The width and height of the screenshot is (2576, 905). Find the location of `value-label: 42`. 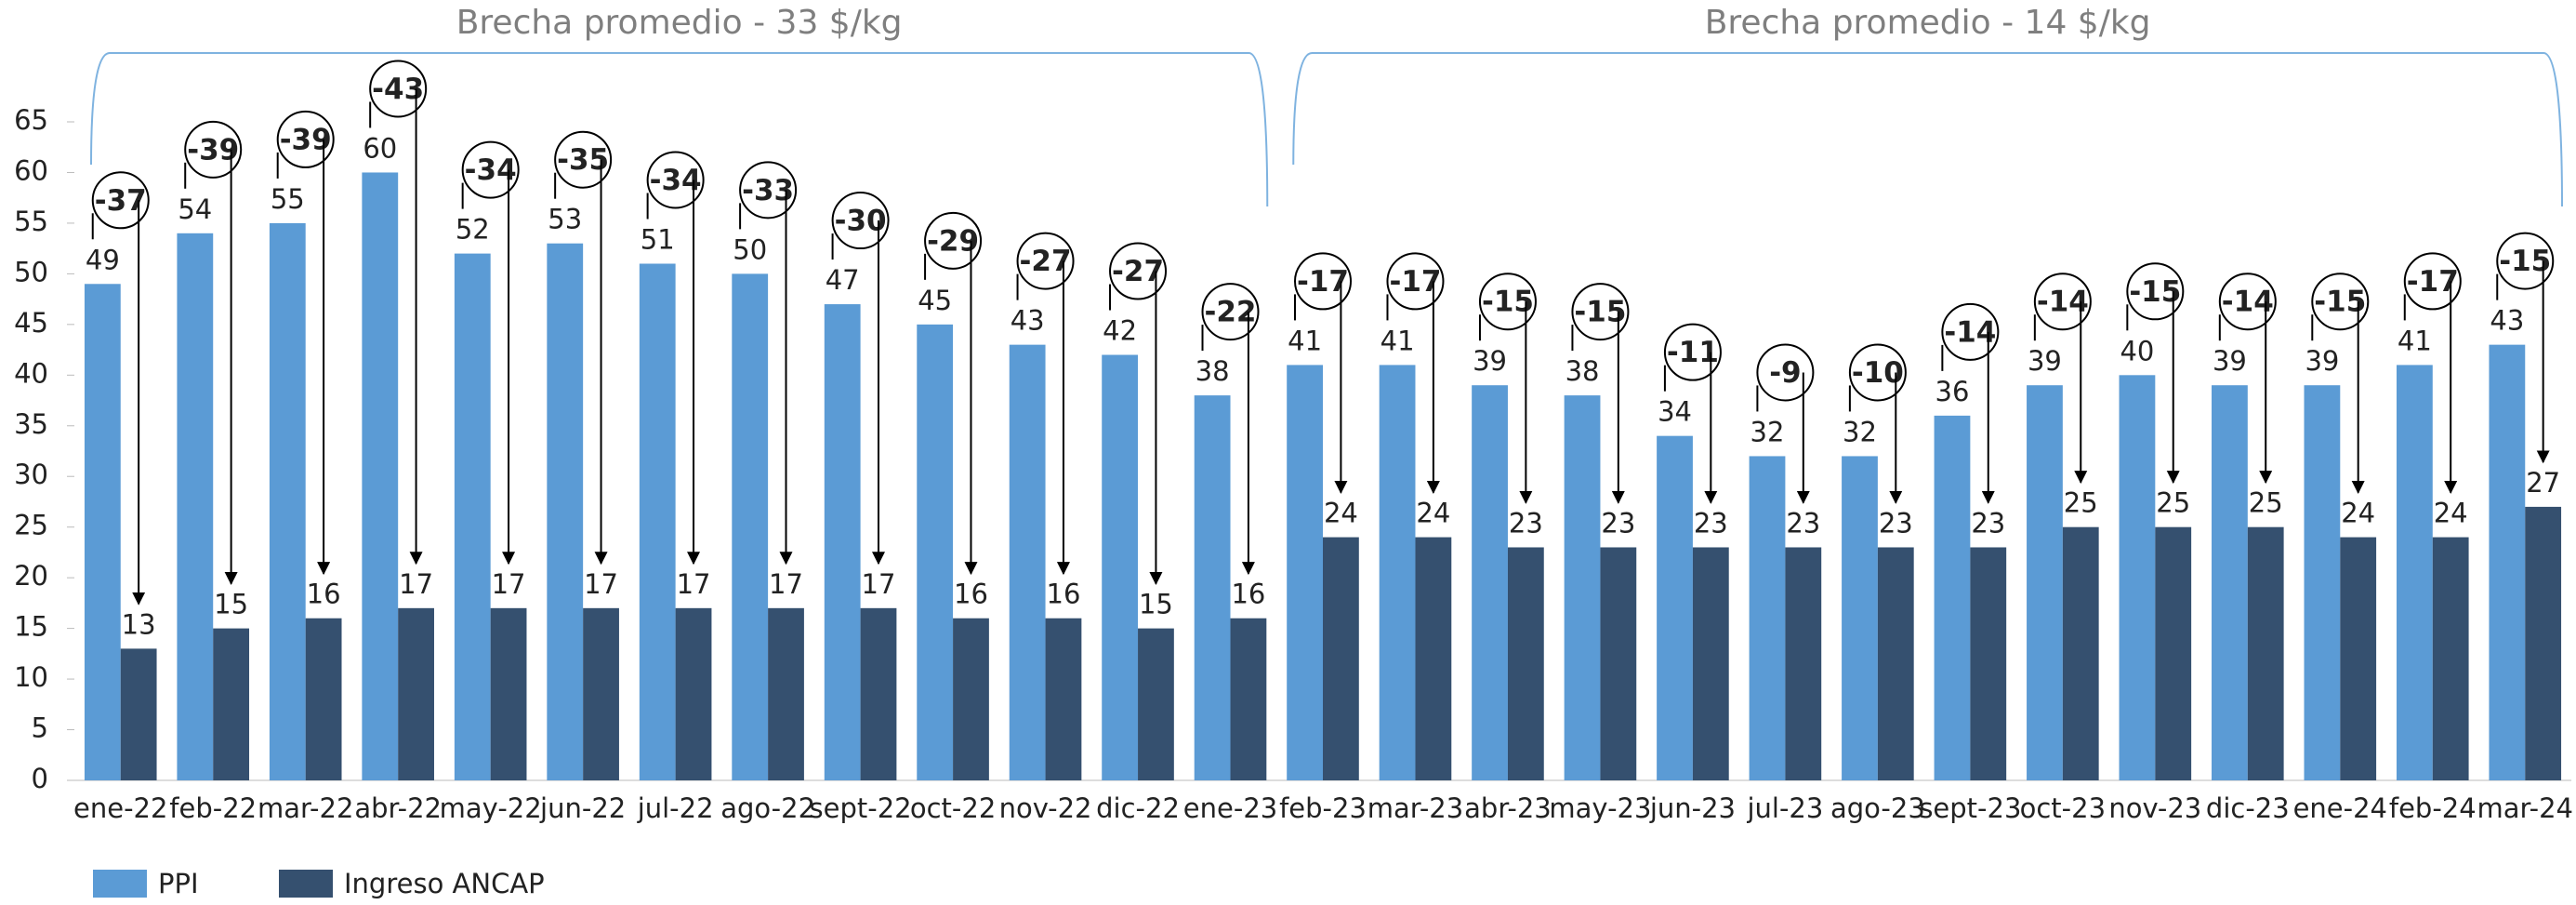

value-label: 42 is located at coordinates (1120, 331).